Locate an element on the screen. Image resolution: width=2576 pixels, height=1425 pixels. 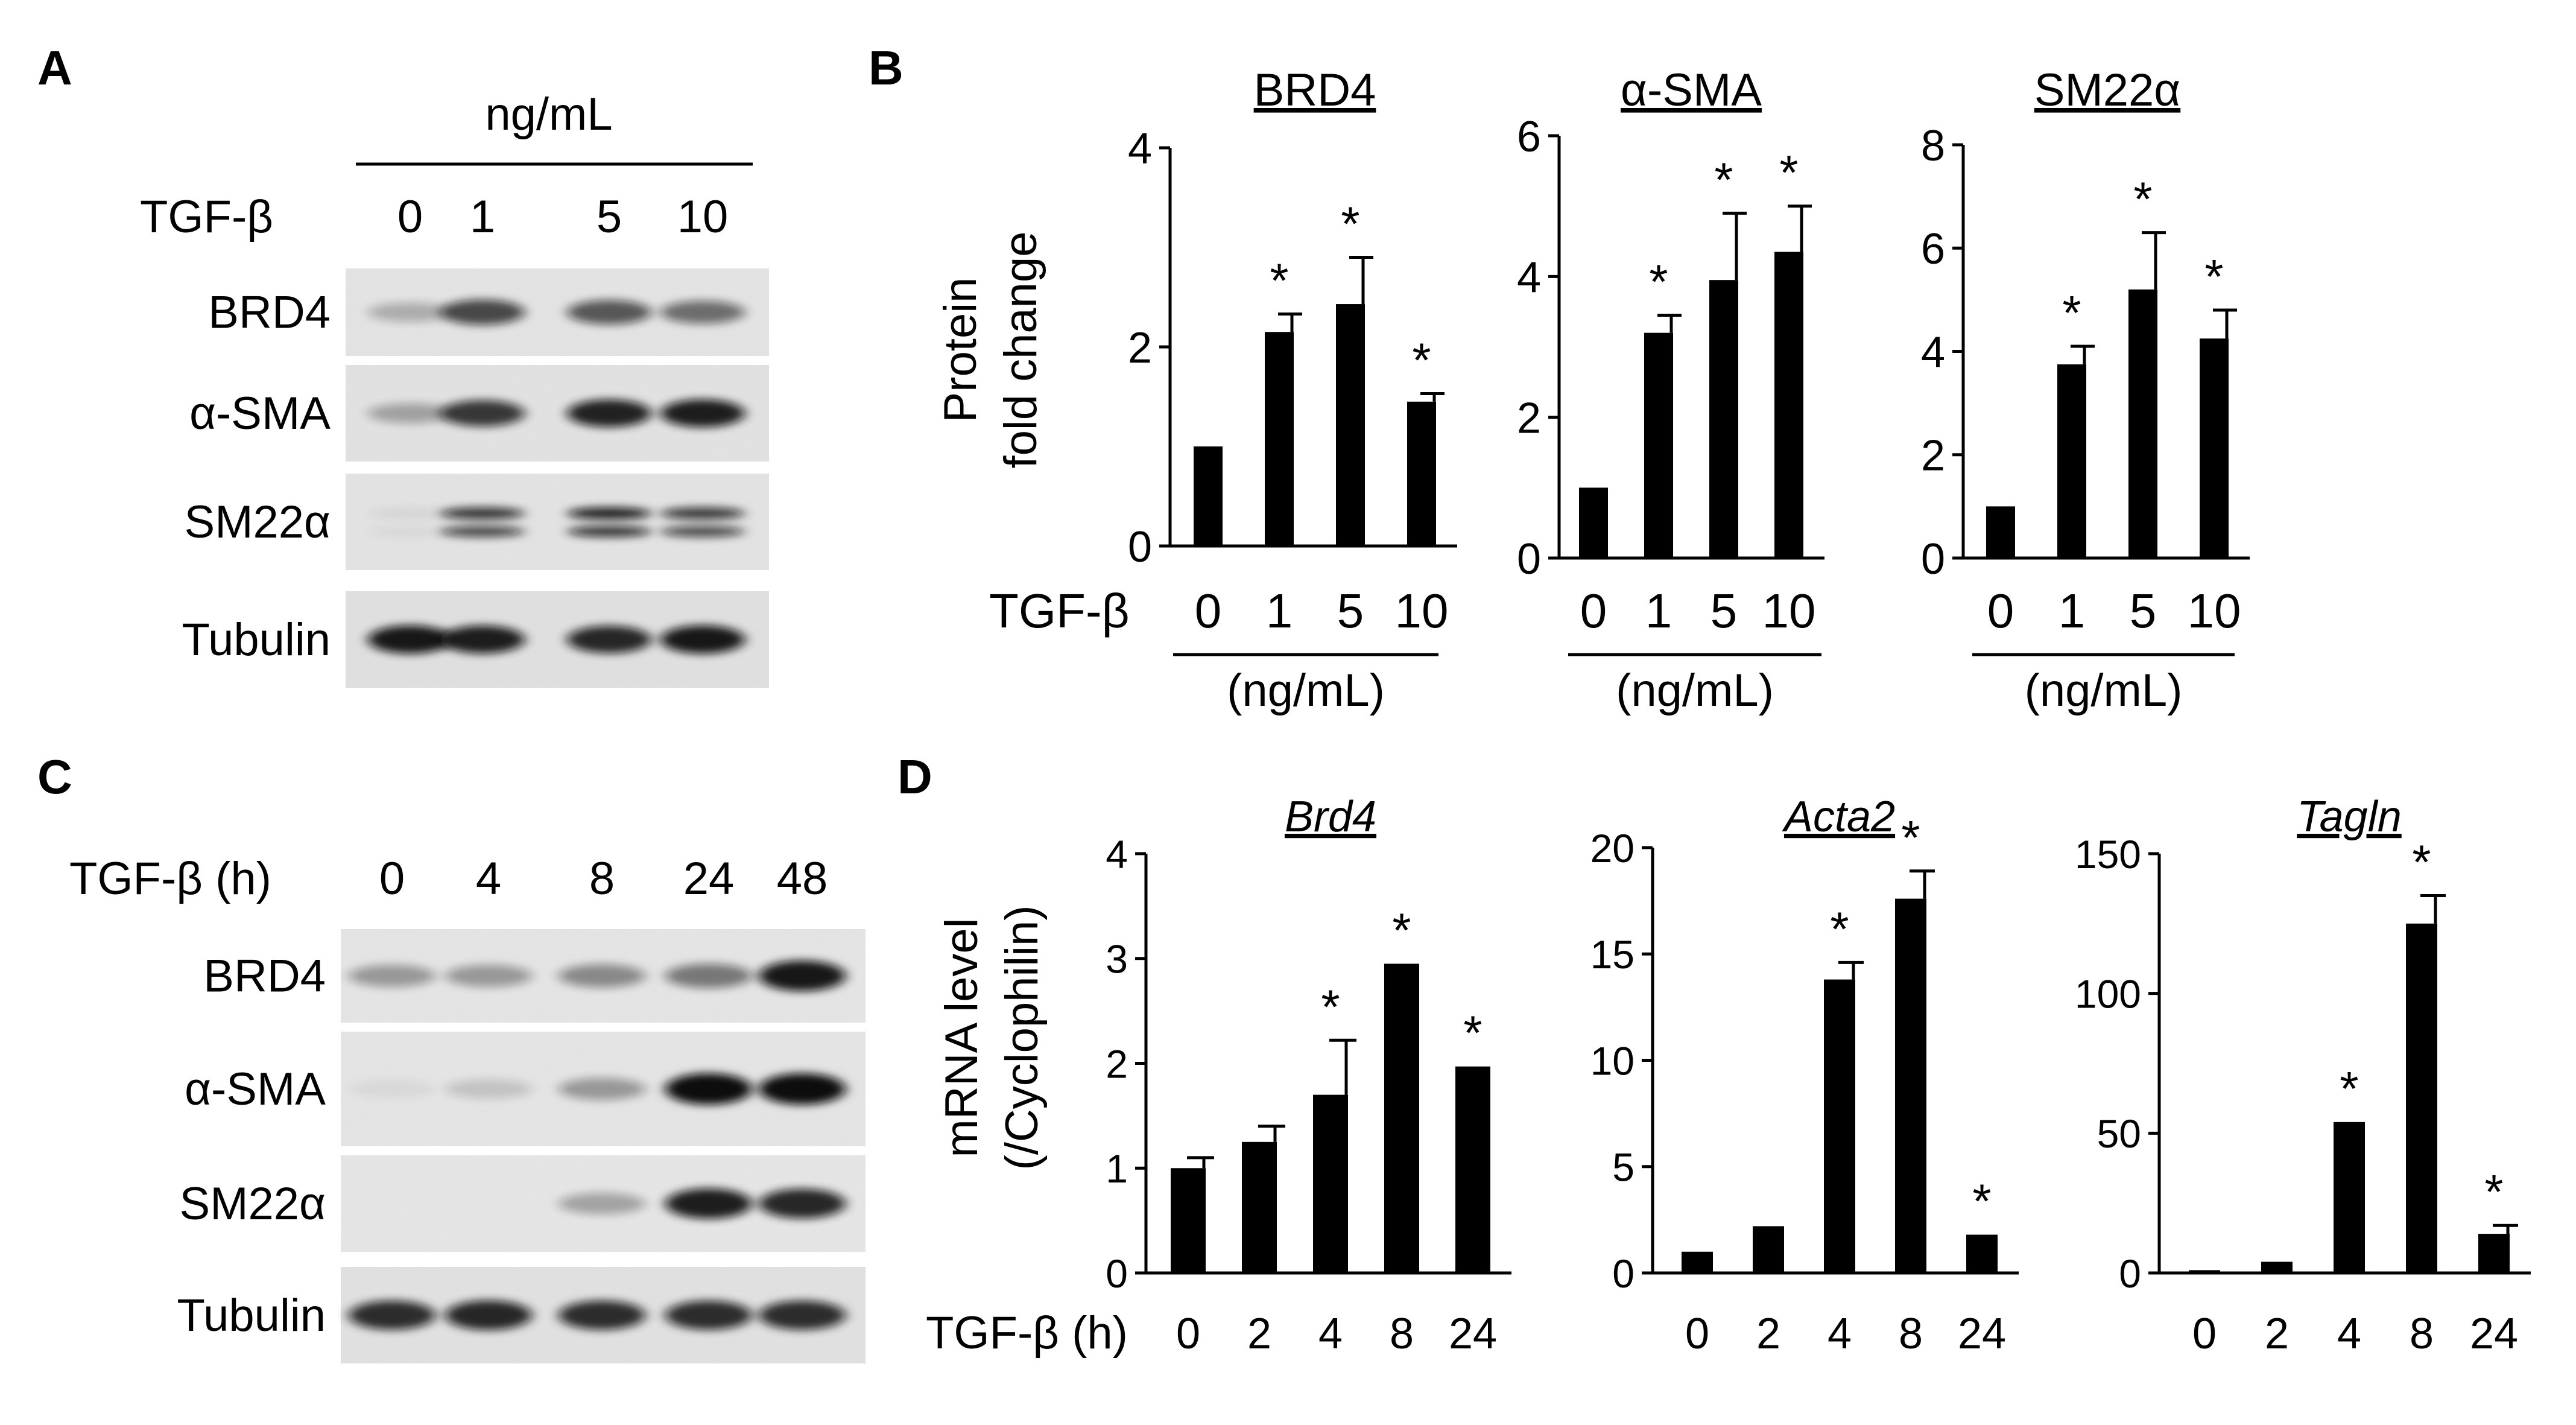
chart-title: Tagln is located at coordinates (2349, 817).